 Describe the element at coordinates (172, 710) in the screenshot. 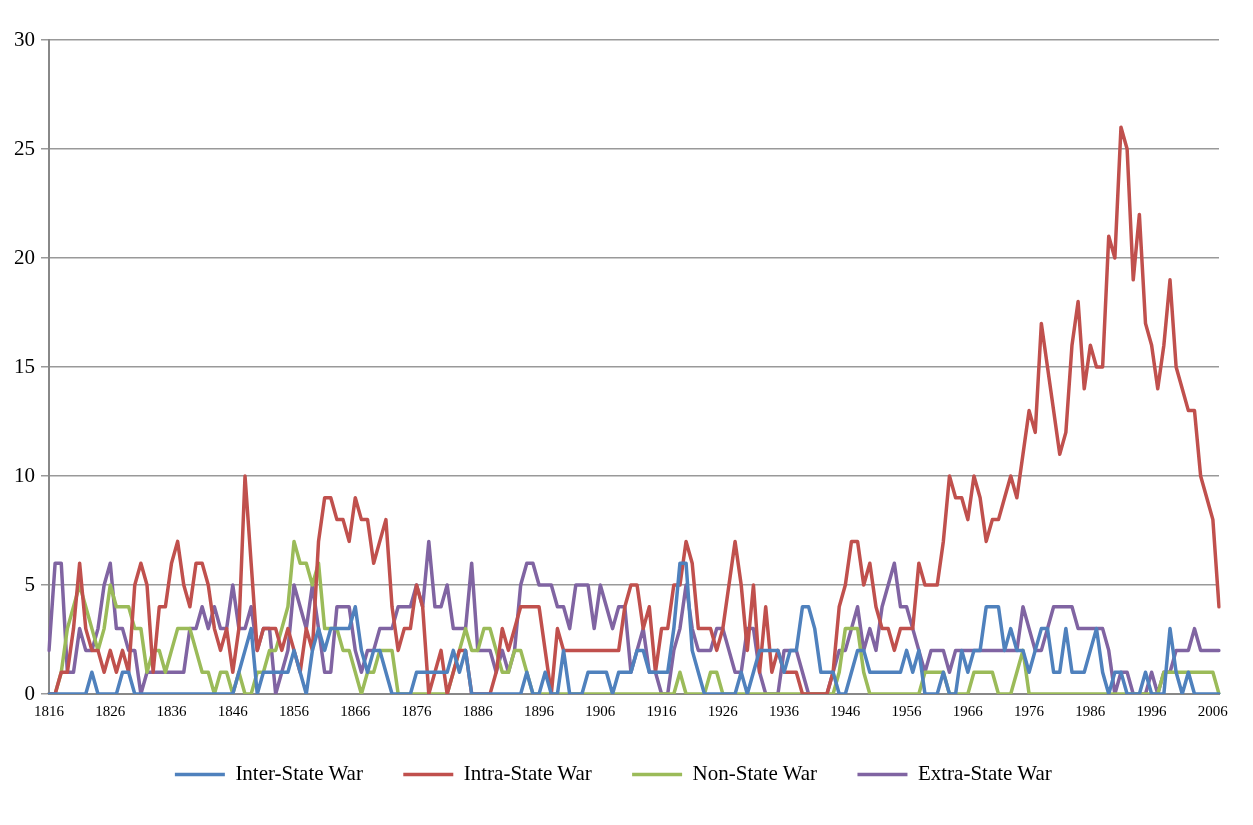

I see `x-tick-label: 1836` at that location.